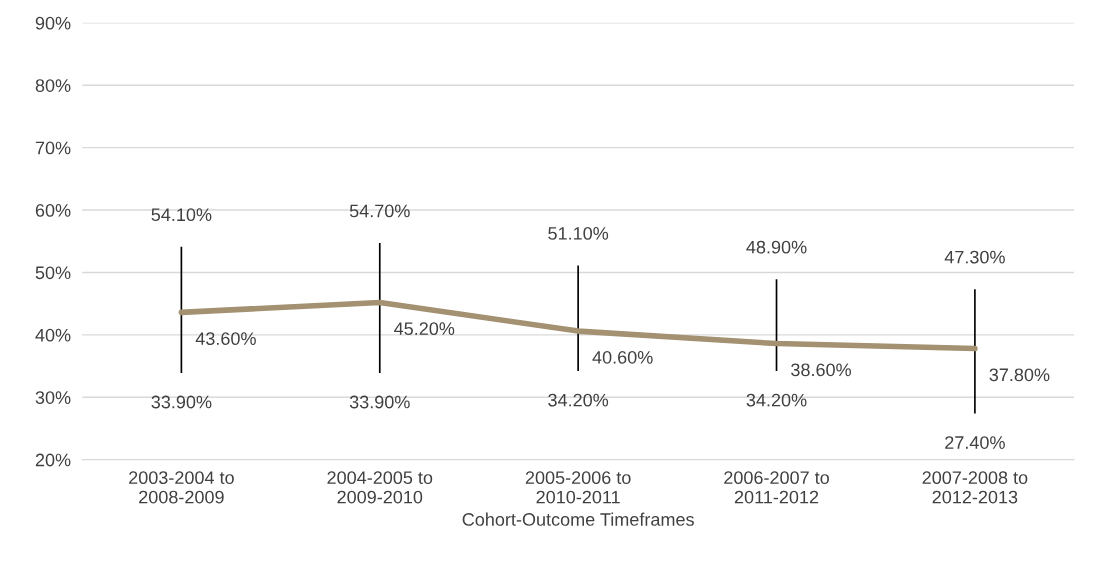 This screenshot has height=571, width=1096. I want to click on data-label: 45.20%, so click(424, 329).